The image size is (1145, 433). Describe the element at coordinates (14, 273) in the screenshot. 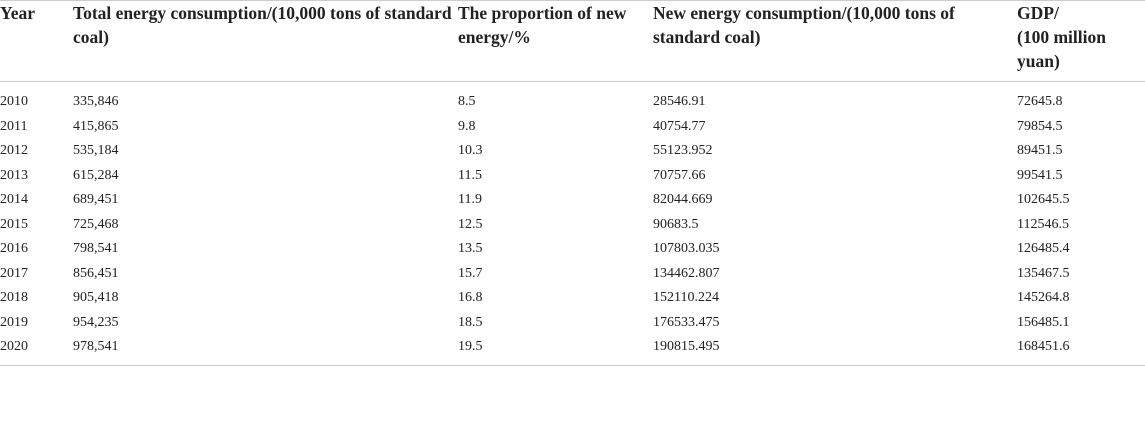

I see `table-cell: 2017` at that location.